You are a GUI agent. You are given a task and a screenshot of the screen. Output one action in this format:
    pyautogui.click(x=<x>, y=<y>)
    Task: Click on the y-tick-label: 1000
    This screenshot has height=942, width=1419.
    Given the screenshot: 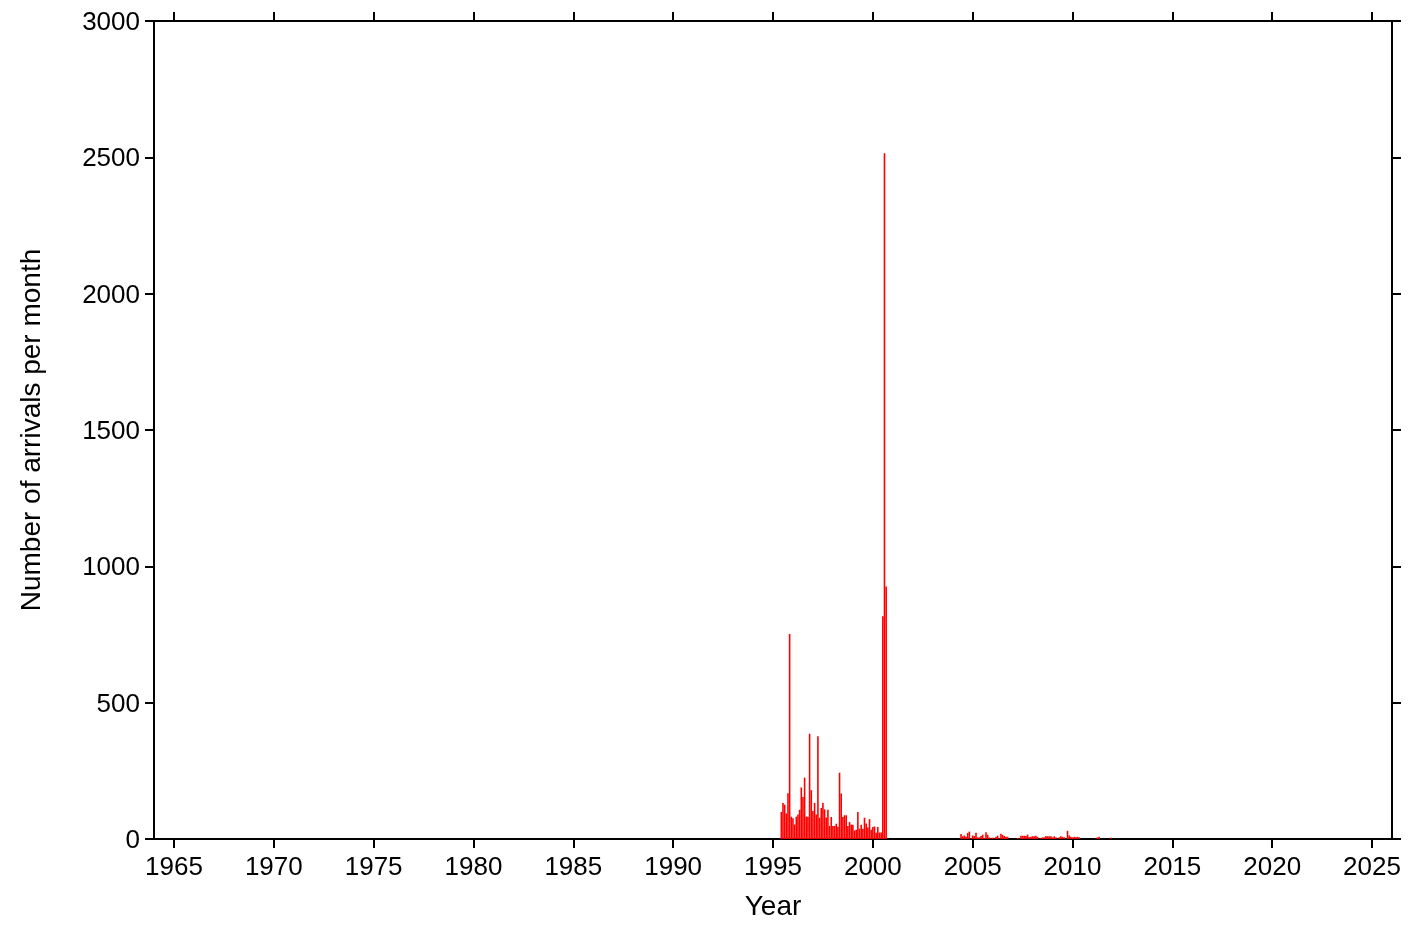 What is the action you would take?
    pyautogui.click(x=111, y=566)
    